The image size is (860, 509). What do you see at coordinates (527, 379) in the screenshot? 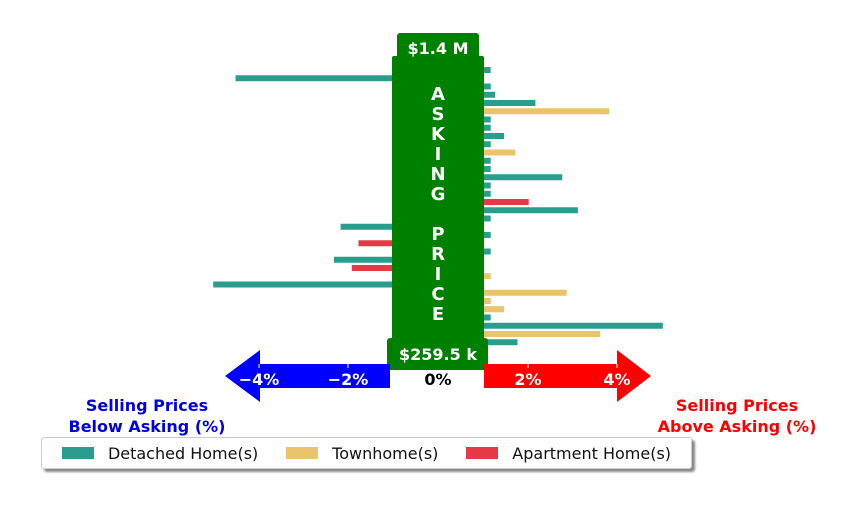
I see `x-tick-label-4: 2%` at bounding box center [527, 379].